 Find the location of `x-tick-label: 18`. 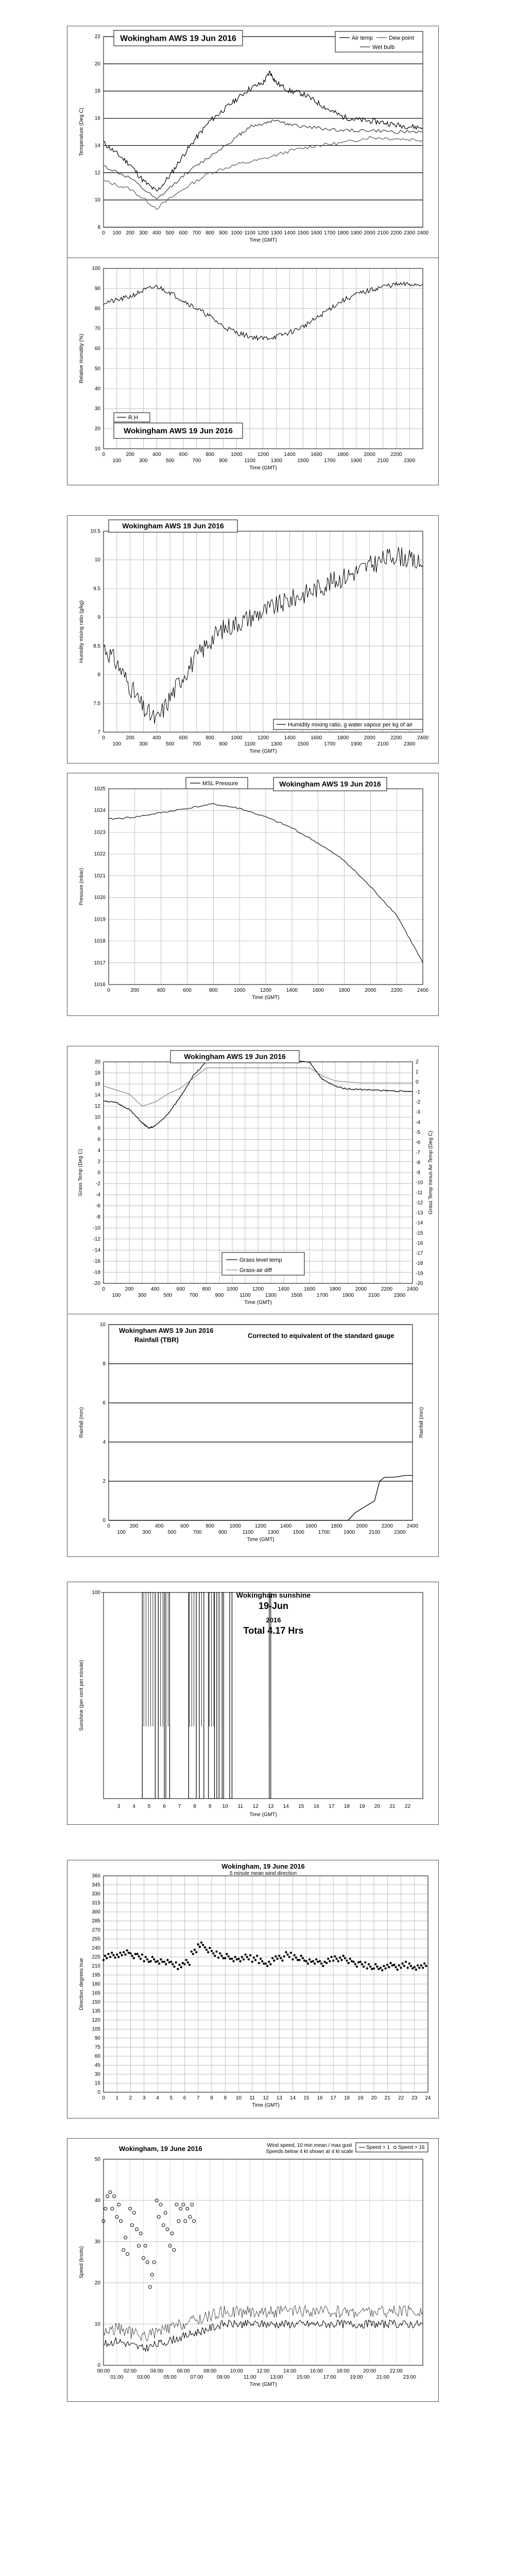

x-tick-label: 18 is located at coordinates (347, 1806).